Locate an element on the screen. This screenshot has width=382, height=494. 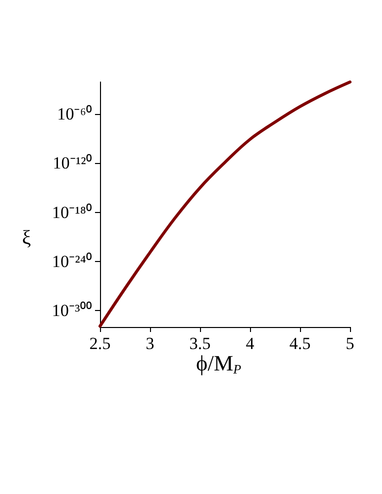
y-tick-label: 10⁻¹⁸⁰ is located at coordinates (72, 212).